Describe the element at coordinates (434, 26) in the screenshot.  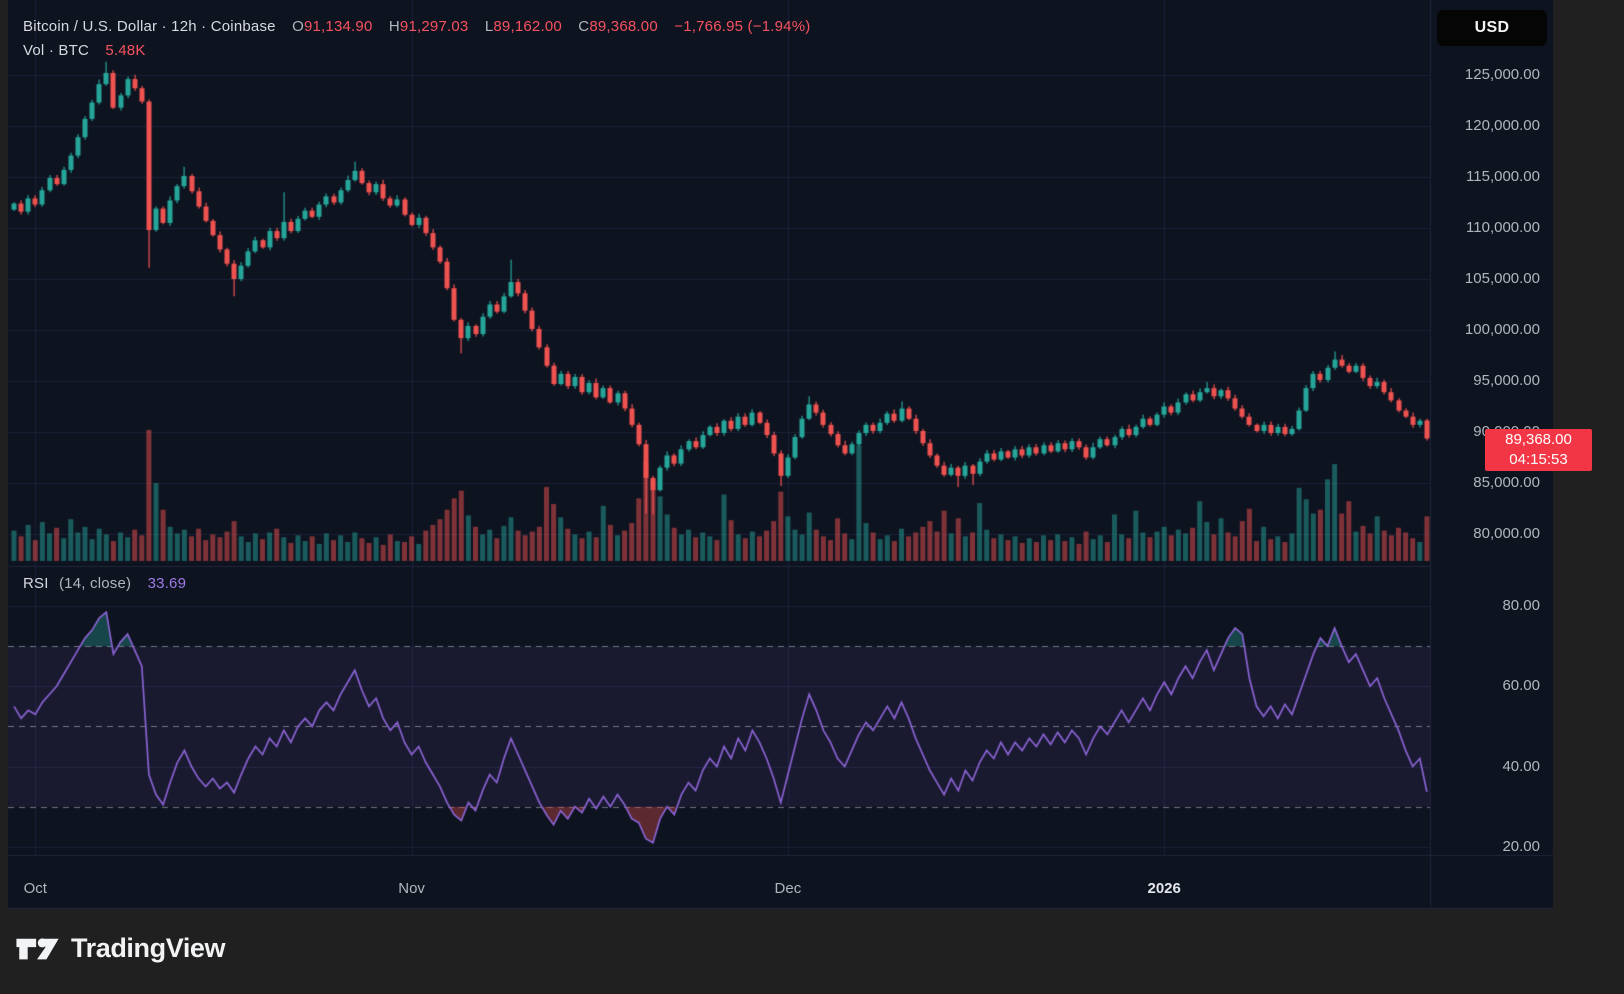
I see `ohlc-high-value: 91,297.03` at that location.